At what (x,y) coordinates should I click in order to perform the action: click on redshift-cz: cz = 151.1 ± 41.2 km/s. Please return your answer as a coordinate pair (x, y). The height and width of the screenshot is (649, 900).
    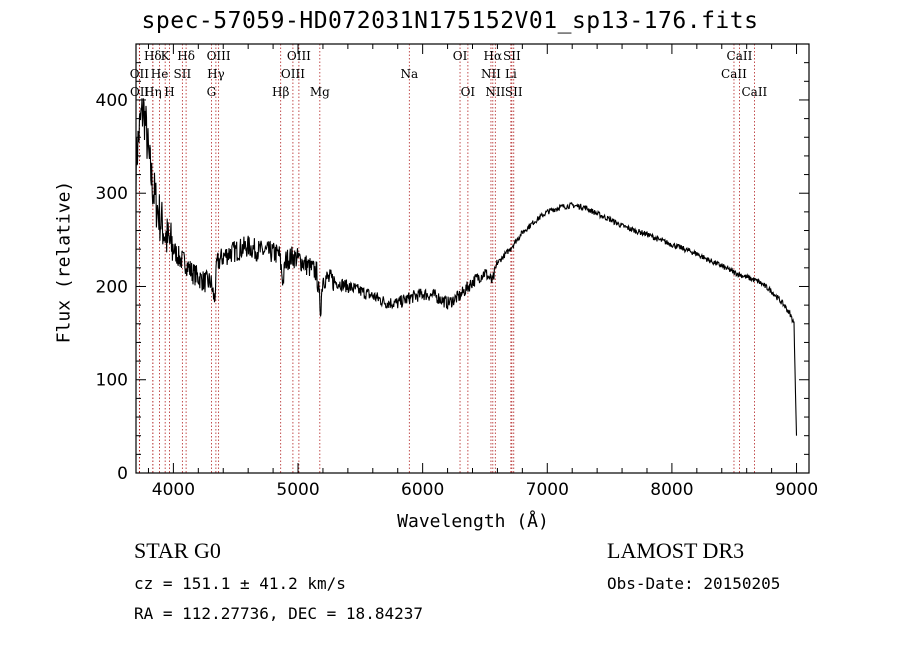
    Looking at the image, I should click on (240, 583).